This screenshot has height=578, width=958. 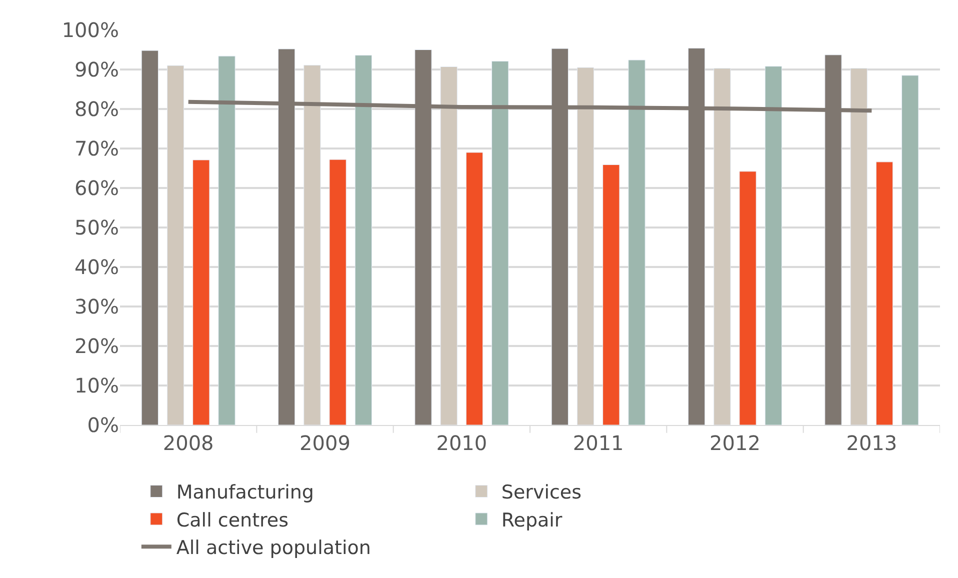 I want to click on x-tick-label: 2009, so click(x=325, y=443).